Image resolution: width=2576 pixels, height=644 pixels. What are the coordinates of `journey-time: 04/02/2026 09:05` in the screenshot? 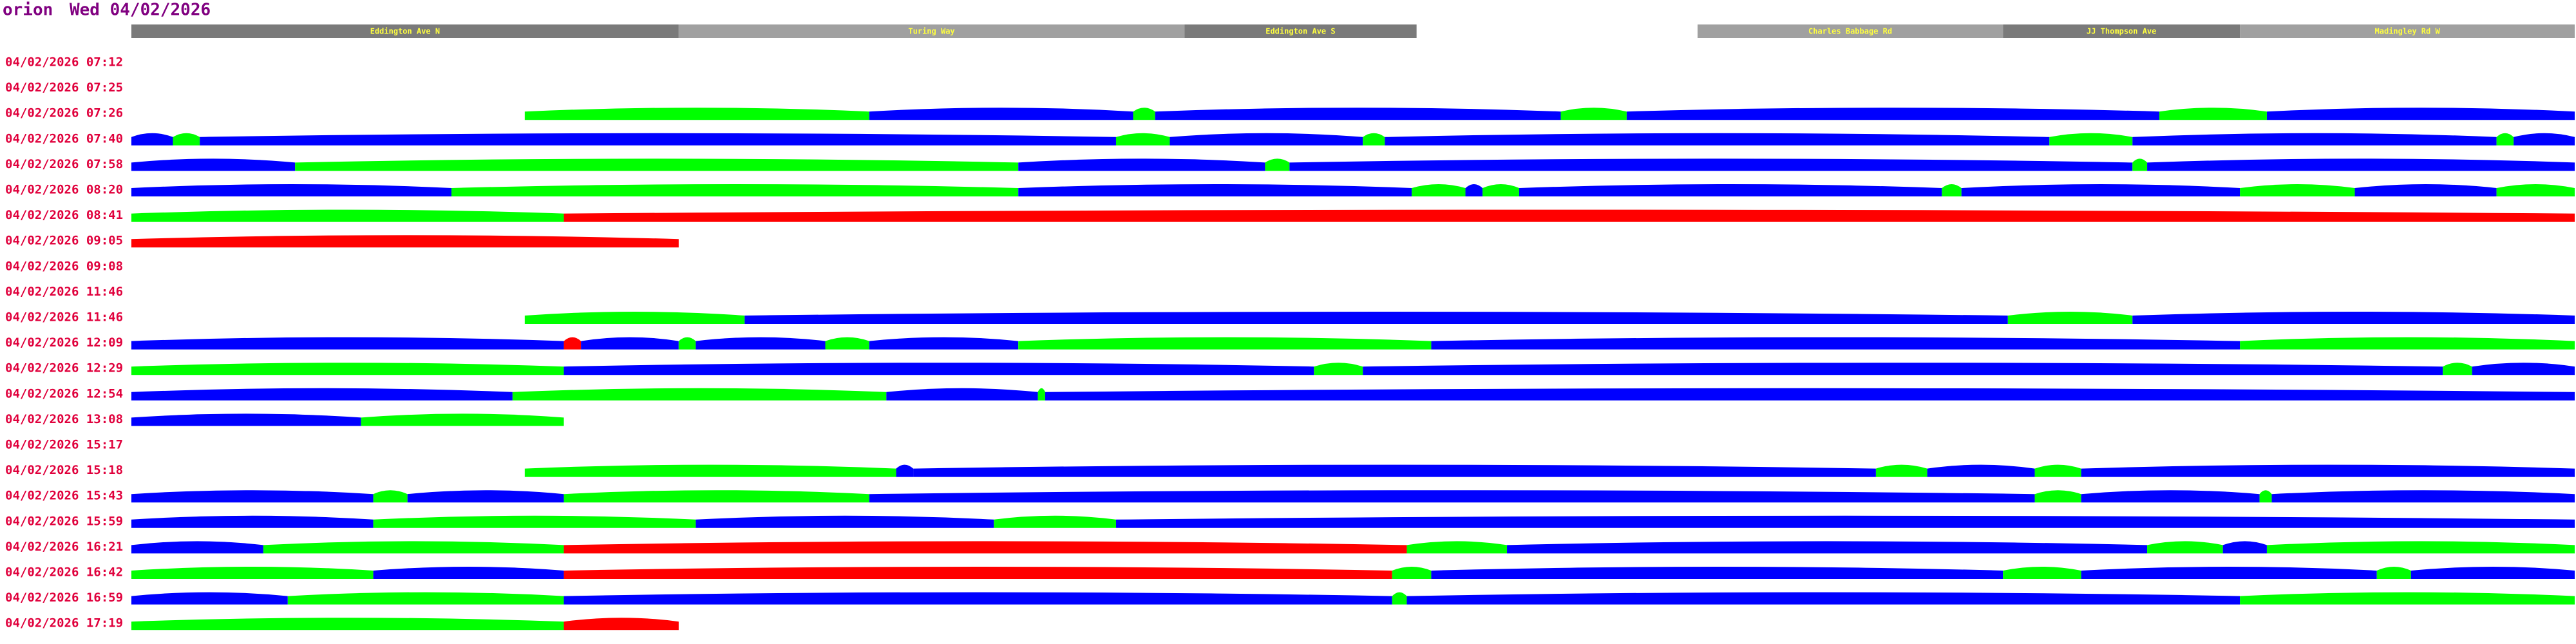 It's located at (64, 241).